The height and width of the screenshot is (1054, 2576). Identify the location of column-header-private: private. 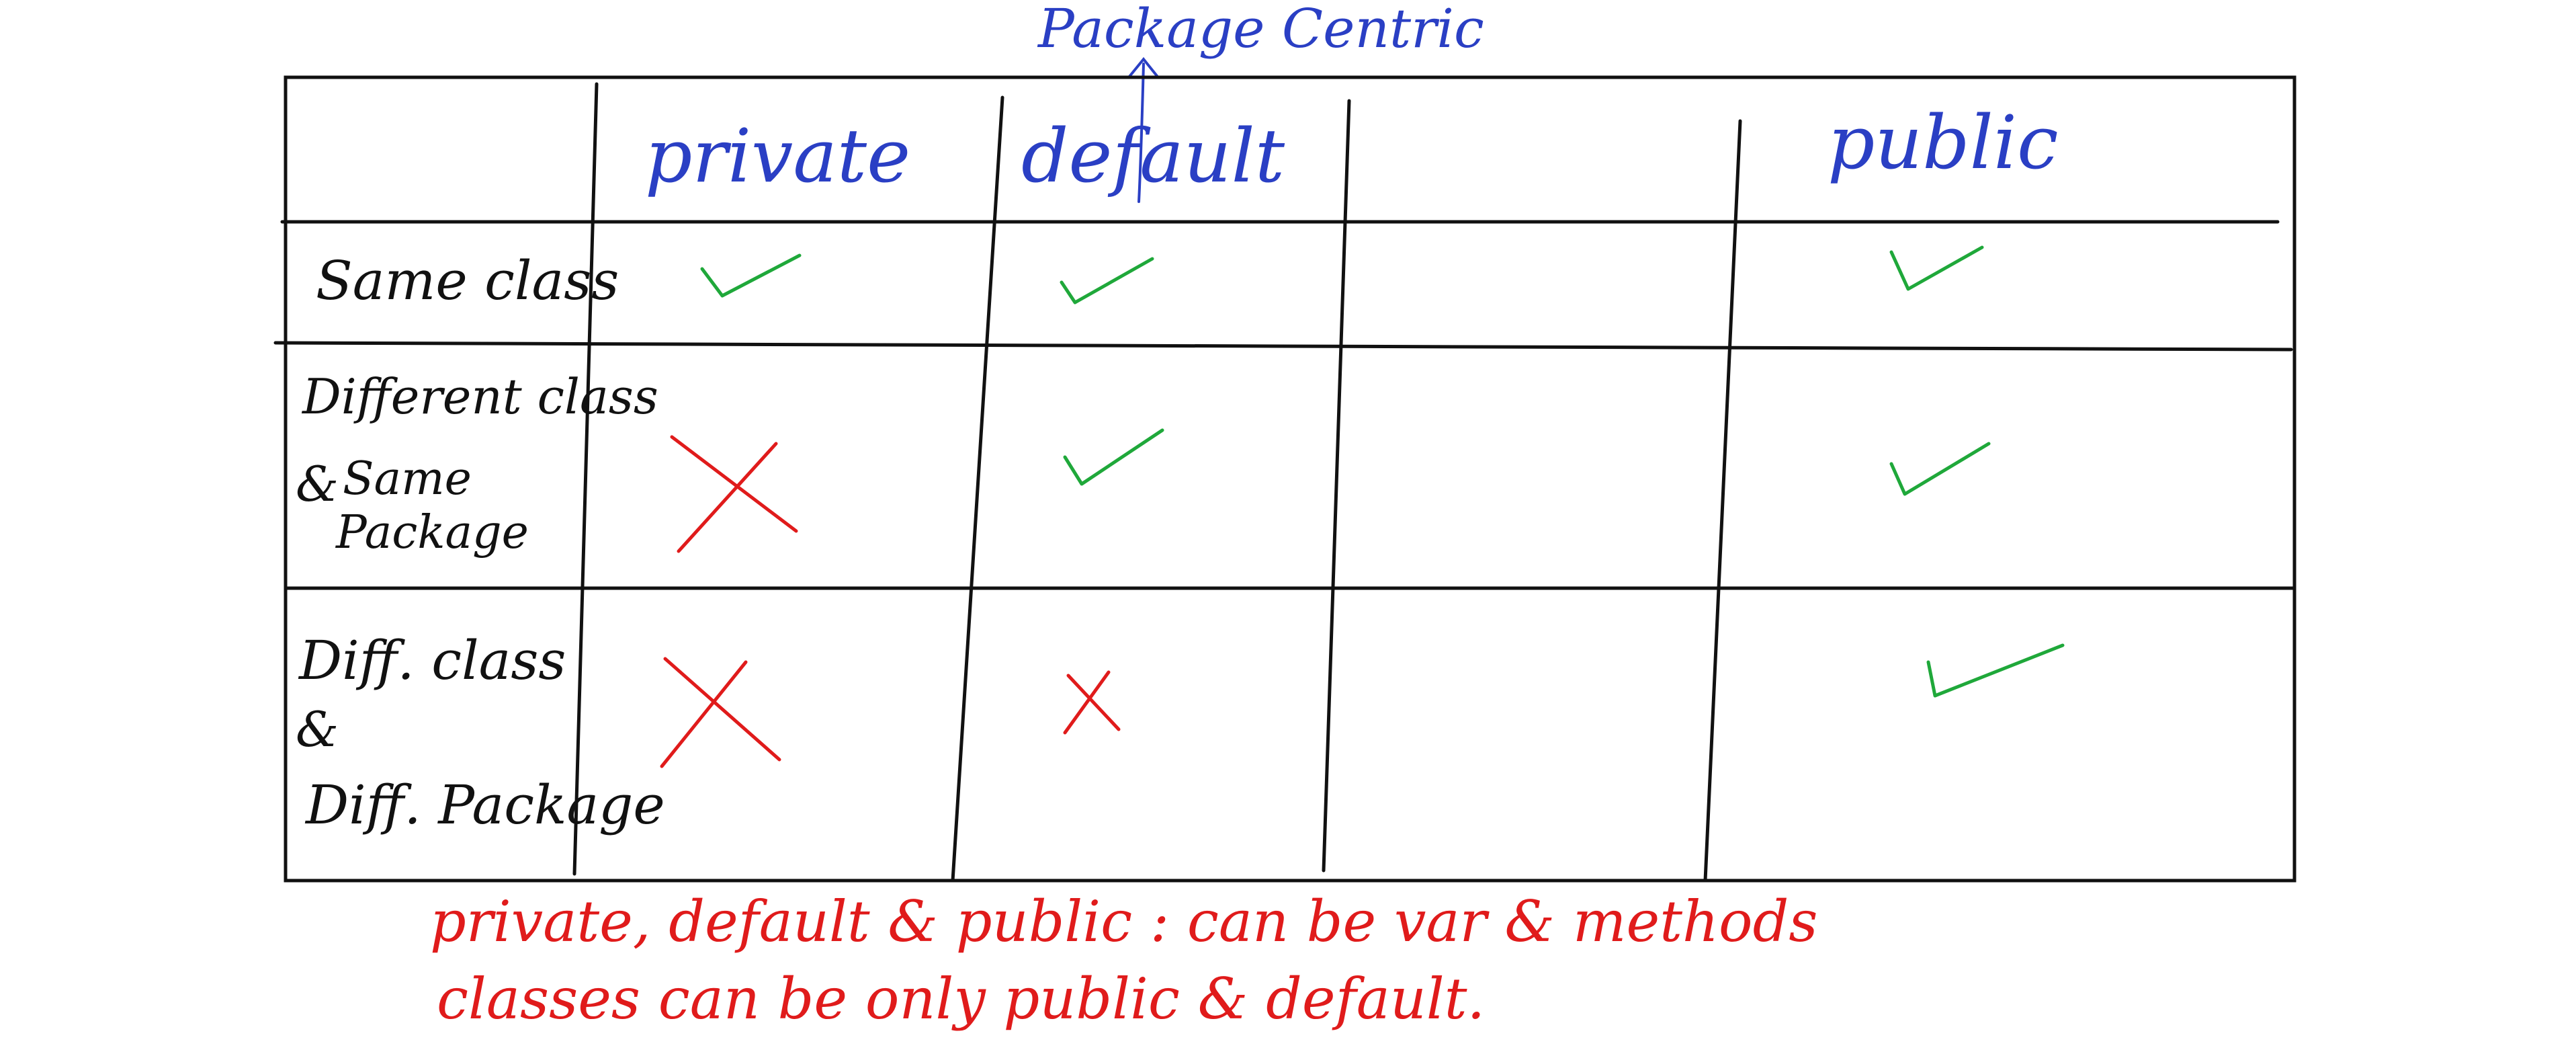
(777, 156).